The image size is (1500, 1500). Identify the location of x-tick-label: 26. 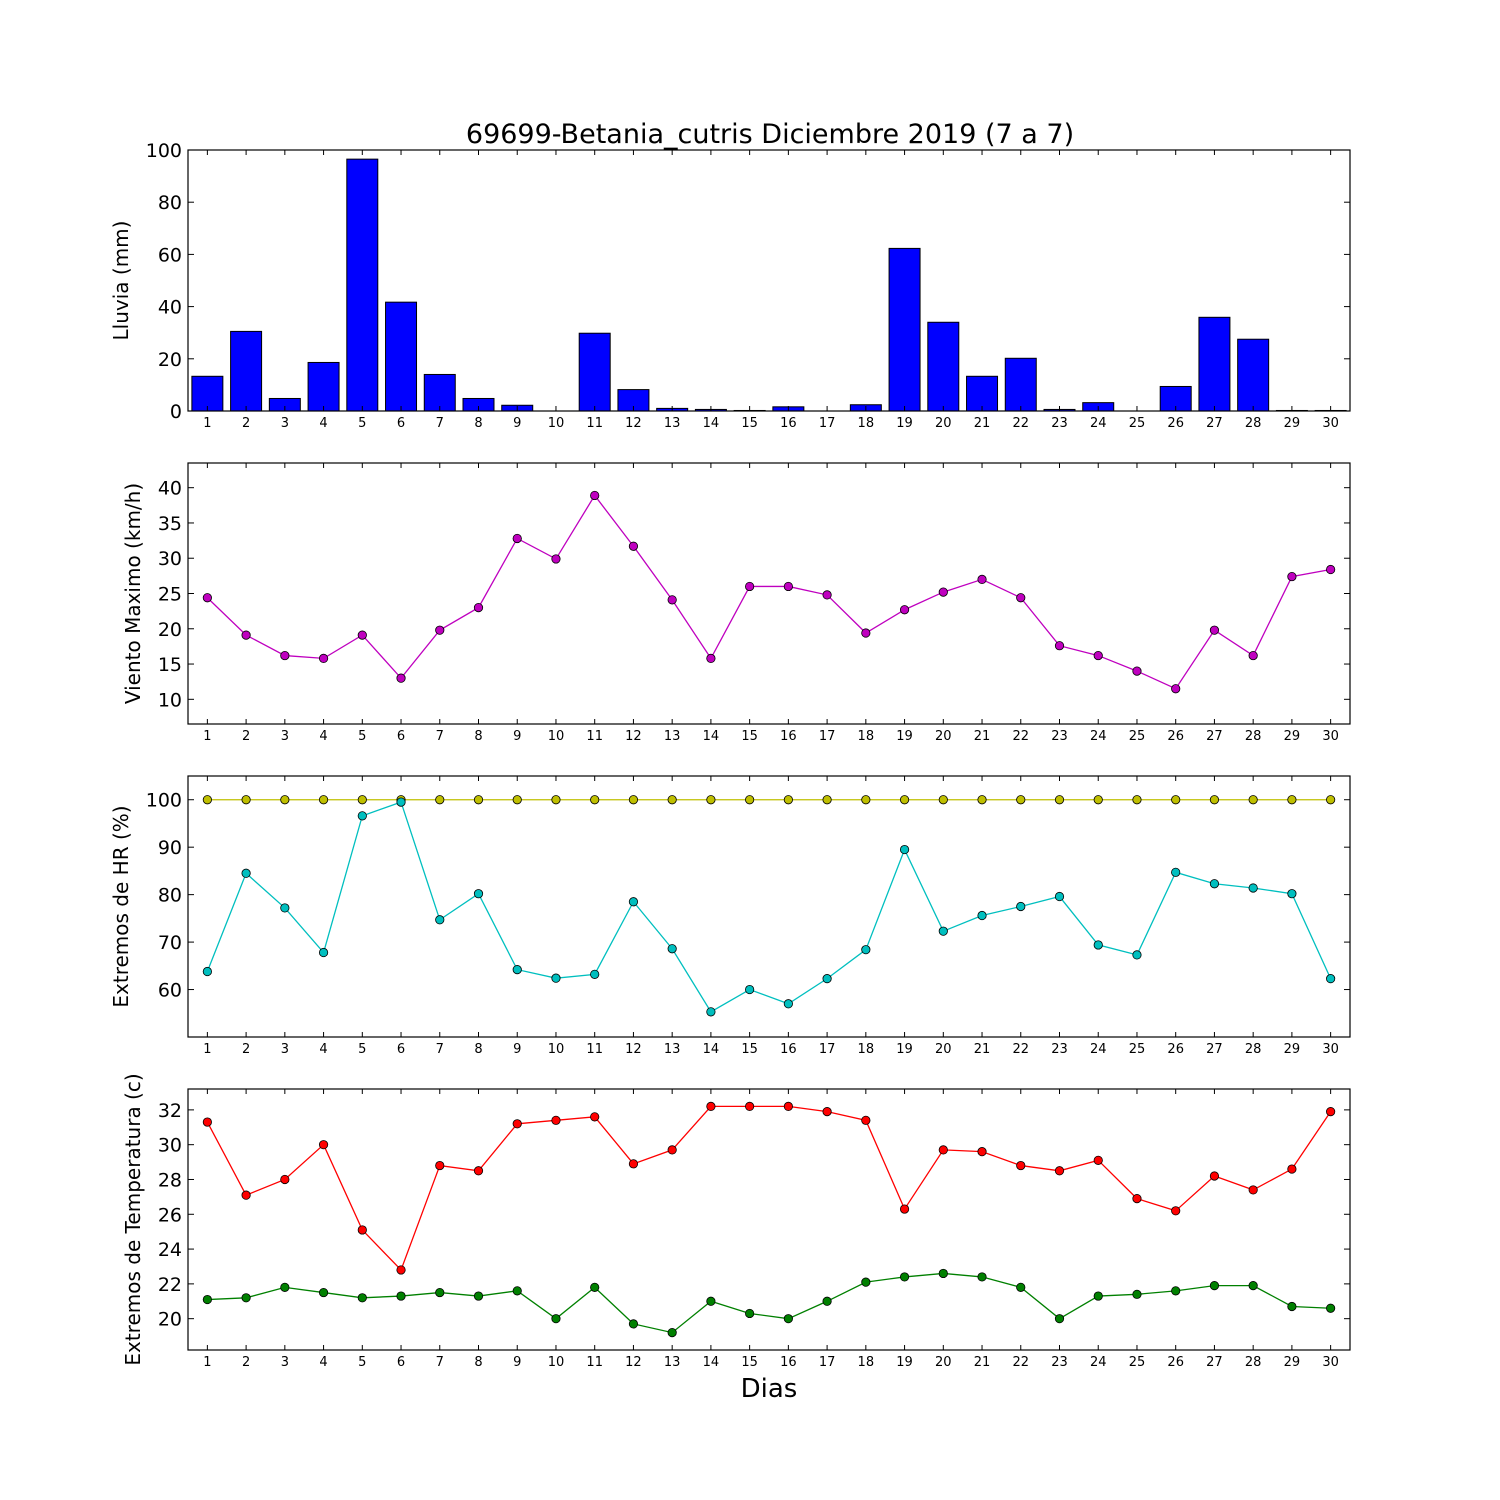
(1175, 736).